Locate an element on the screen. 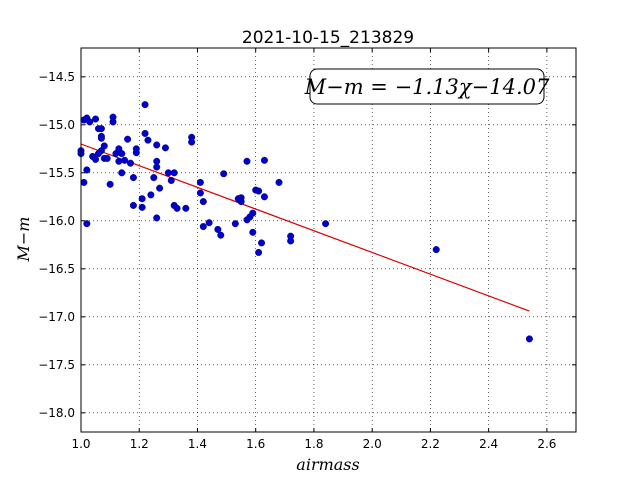 Image resolution: width=640 pixels, height=480 pixels. y-axis-label: M−m is located at coordinates (23, 240).